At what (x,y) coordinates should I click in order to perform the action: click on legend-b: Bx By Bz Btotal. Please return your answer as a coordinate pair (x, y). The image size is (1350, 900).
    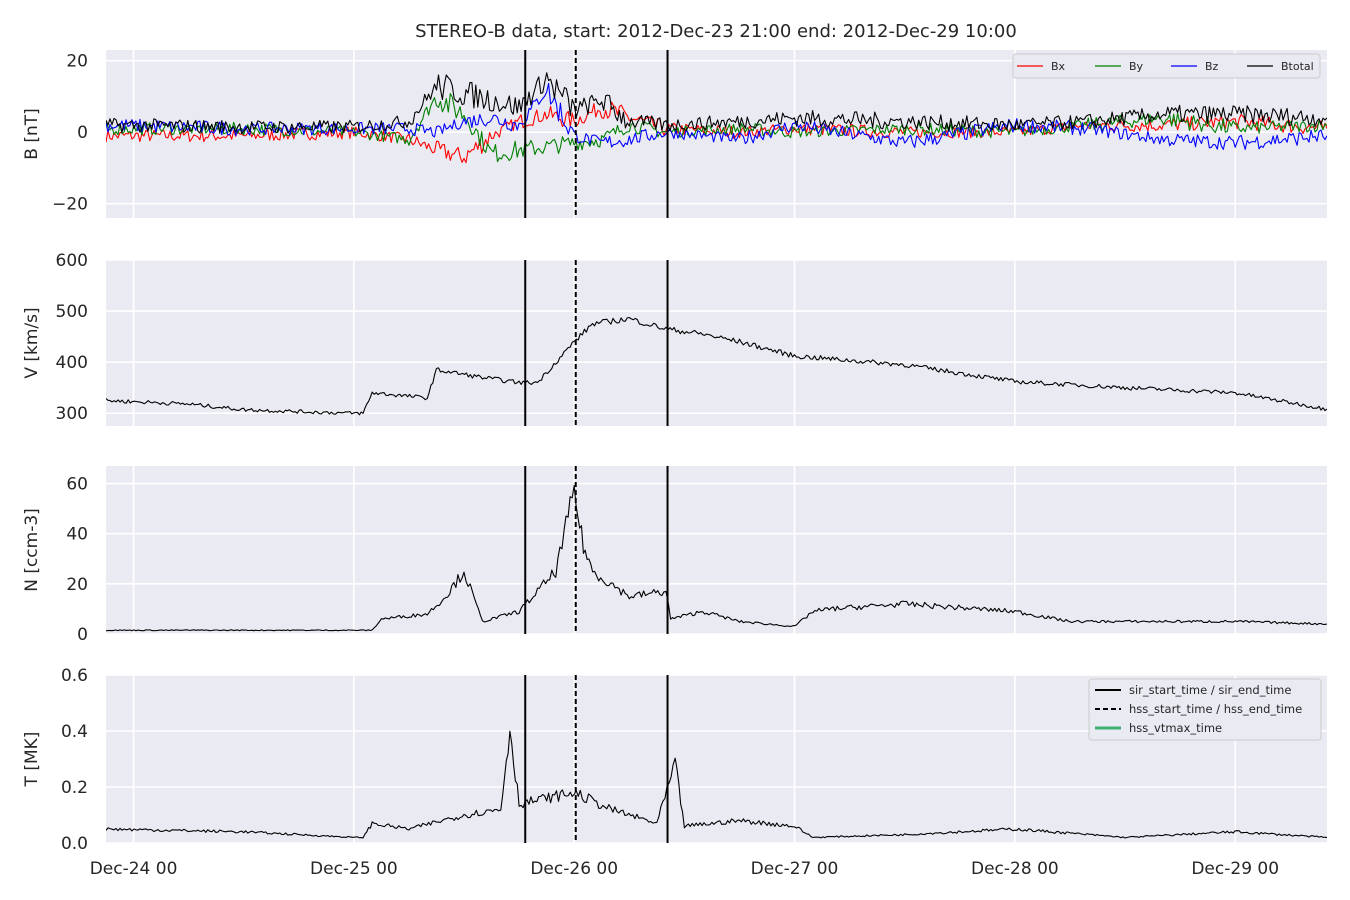
    Looking at the image, I should click on (1166, 66).